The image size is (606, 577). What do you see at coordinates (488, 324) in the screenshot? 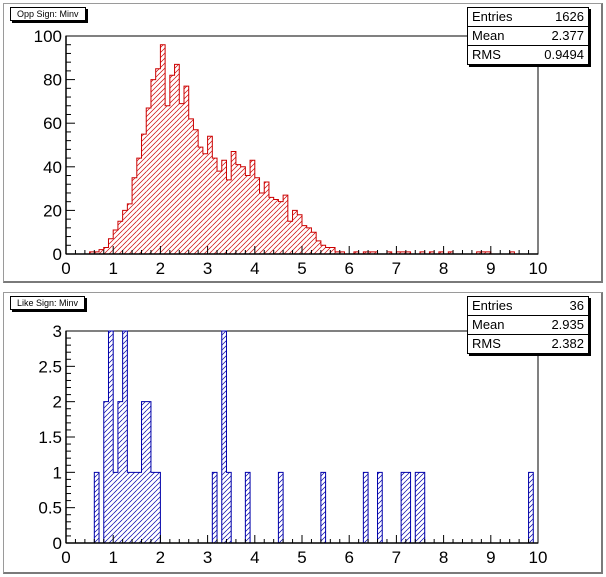
I see `stats-mean-label: Mean` at bounding box center [488, 324].